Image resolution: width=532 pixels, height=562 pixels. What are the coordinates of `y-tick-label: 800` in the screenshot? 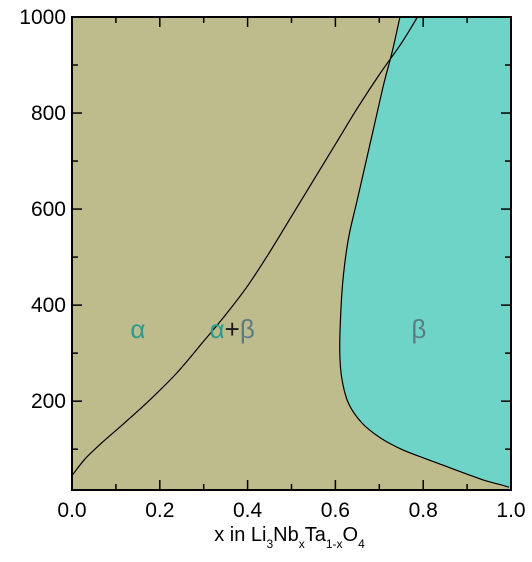 It's located at (48, 113).